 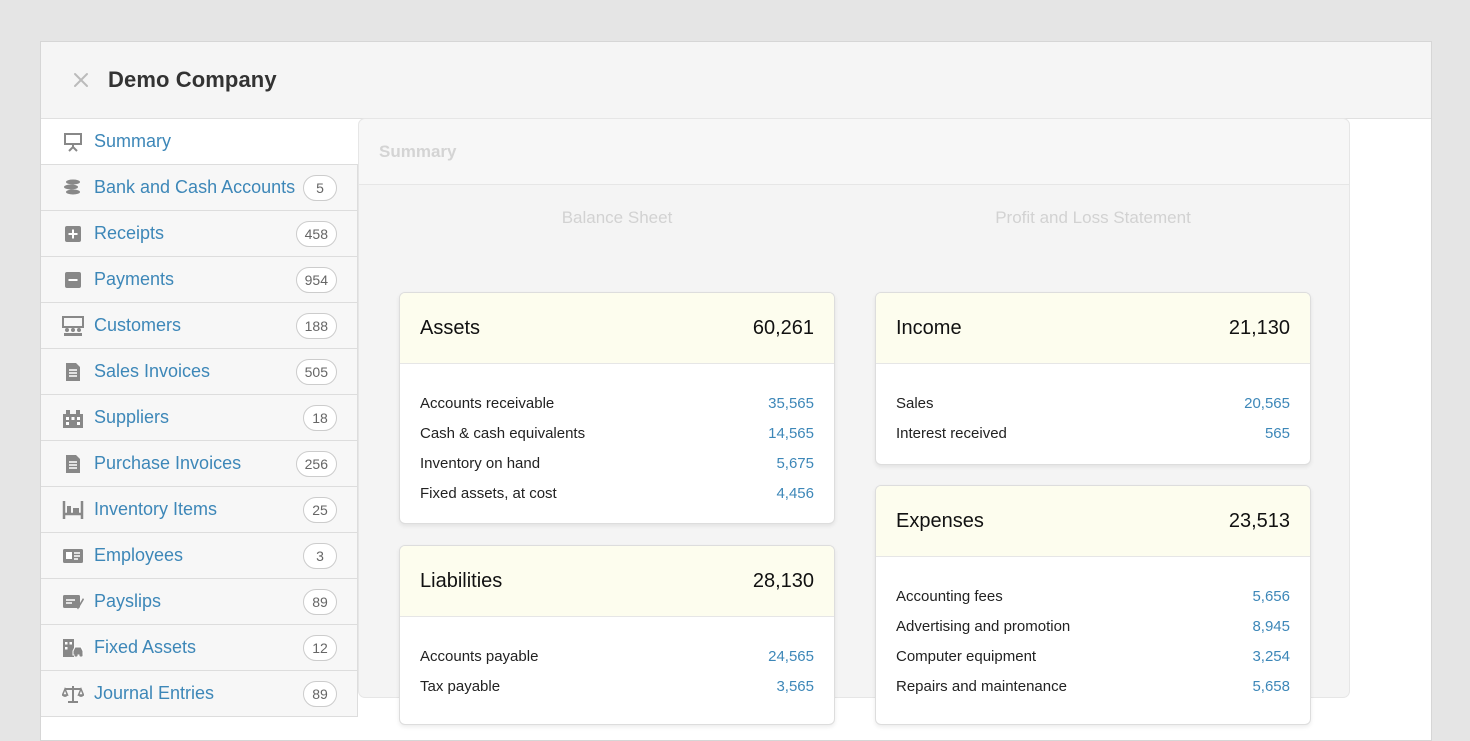 I want to click on table-row: Interest received 565, so click(x=1093, y=433).